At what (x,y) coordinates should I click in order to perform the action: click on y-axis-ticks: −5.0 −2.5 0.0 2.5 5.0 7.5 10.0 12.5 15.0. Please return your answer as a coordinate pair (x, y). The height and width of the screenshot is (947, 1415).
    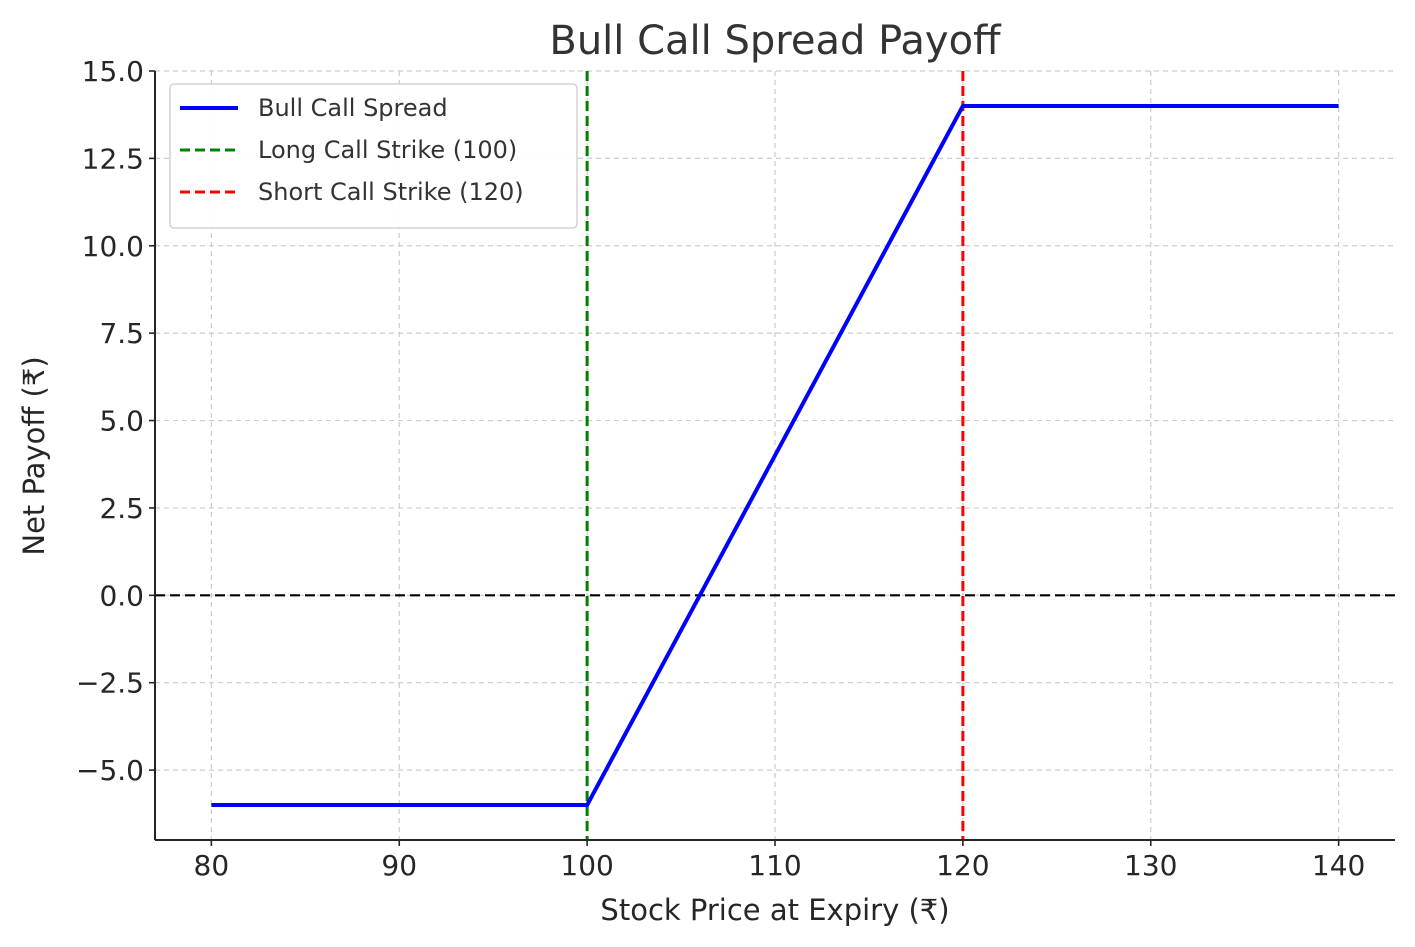
    Looking at the image, I should click on (115, 421).